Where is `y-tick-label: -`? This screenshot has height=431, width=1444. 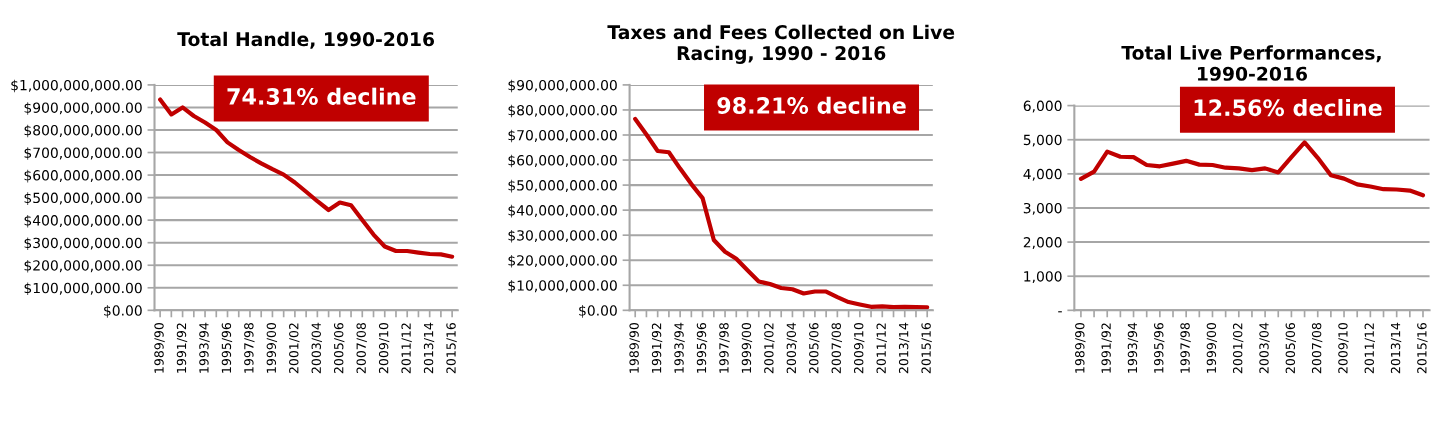
y-tick-label: - is located at coordinates (1060, 312).